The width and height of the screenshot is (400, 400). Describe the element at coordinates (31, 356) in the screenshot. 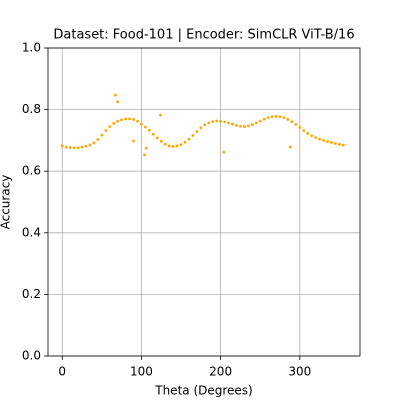

I see `y-tick-label: 0.0` at that location.